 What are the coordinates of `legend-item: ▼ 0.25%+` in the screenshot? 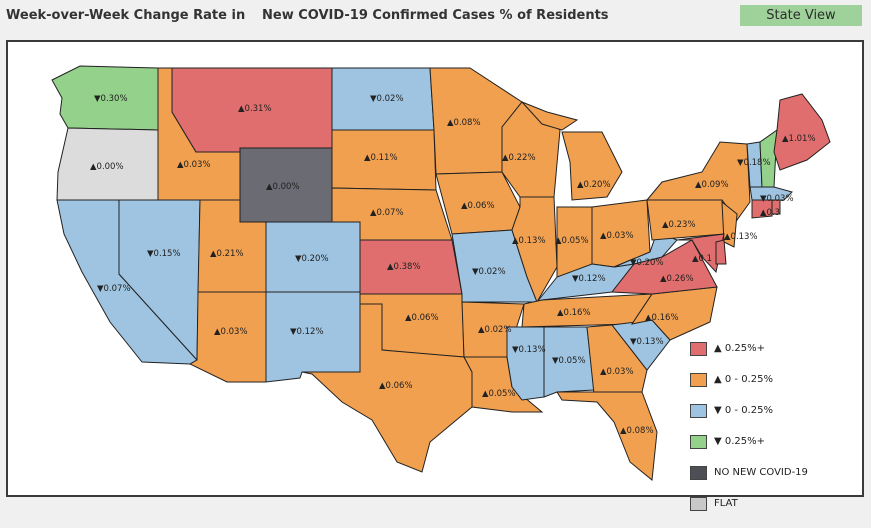 It's located at (772, 446).